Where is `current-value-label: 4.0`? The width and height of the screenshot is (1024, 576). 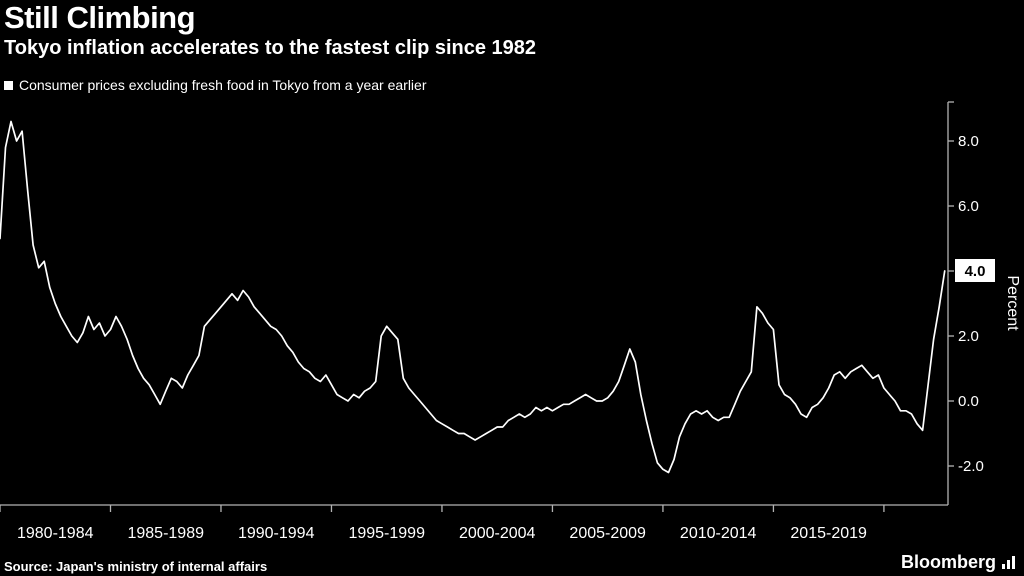
current-value-label: 4.0 is located at coordinates (975, 271).